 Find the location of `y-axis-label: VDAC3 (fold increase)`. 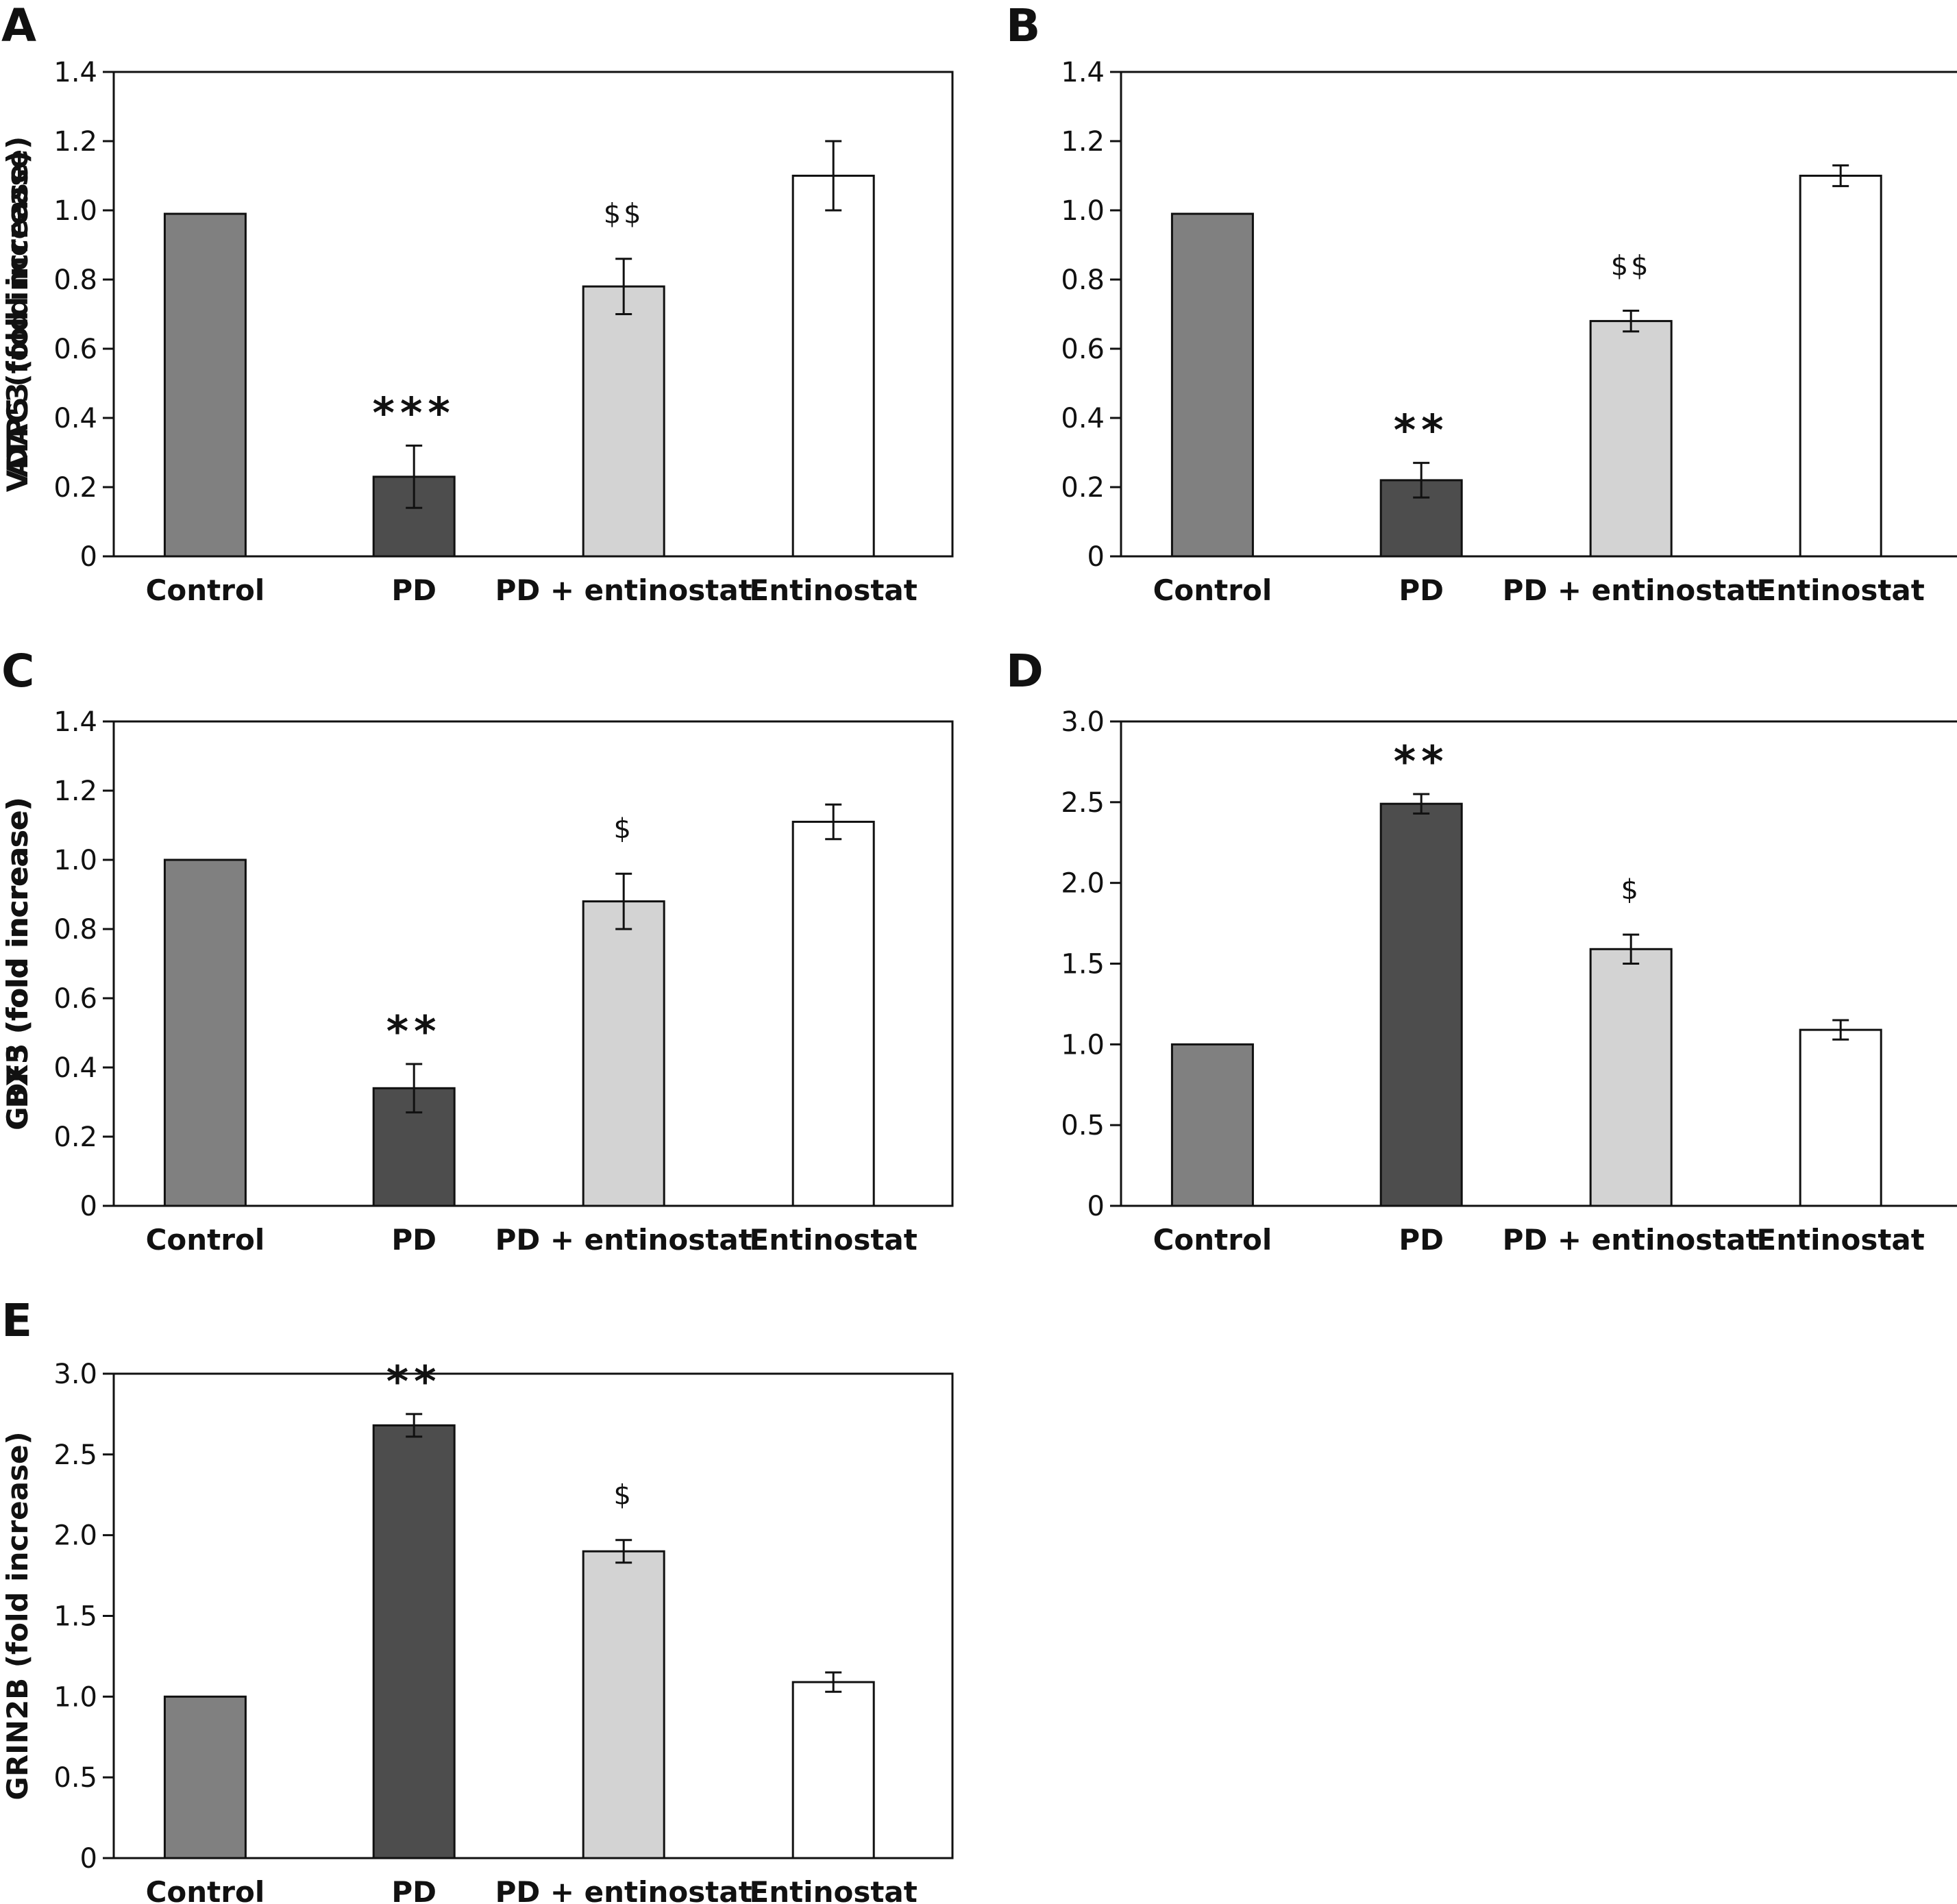

y-axis-label: VDAC3 (fold increase) is located at coordinates (17, 314).